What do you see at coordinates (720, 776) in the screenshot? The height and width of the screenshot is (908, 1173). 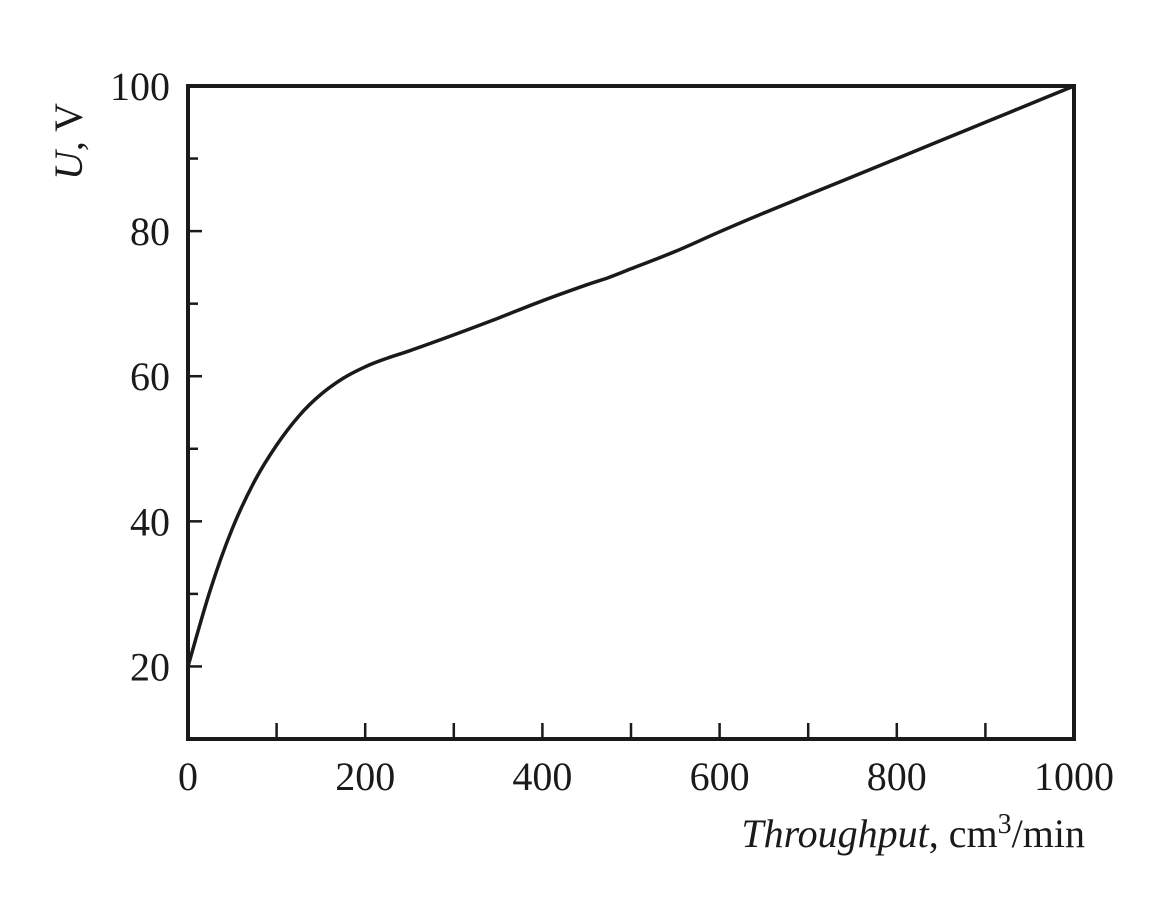 I see `x-tick-label: 600` at bounding box center [720, 776].